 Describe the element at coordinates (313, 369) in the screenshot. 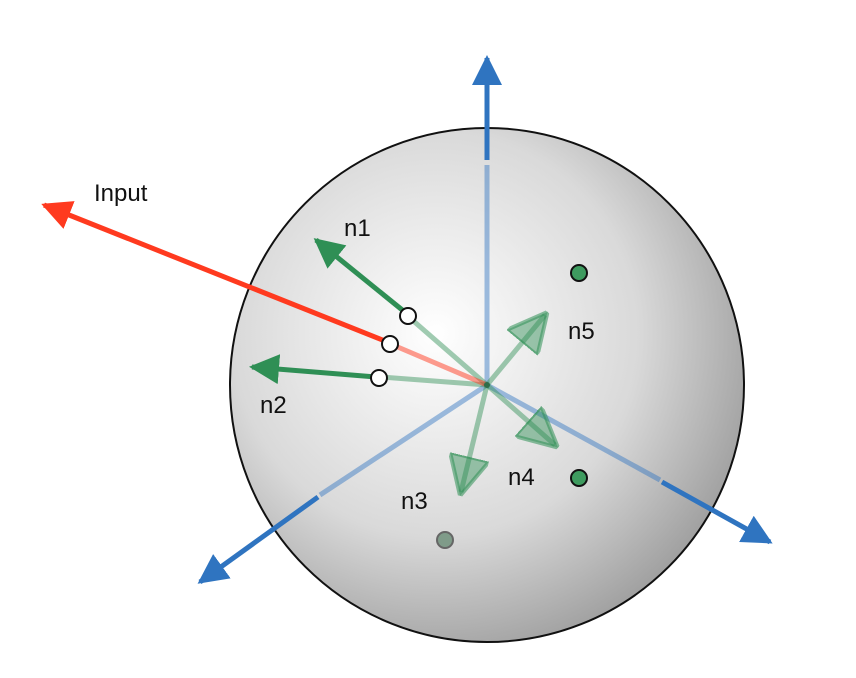

I see `n2-arrow` at that location.